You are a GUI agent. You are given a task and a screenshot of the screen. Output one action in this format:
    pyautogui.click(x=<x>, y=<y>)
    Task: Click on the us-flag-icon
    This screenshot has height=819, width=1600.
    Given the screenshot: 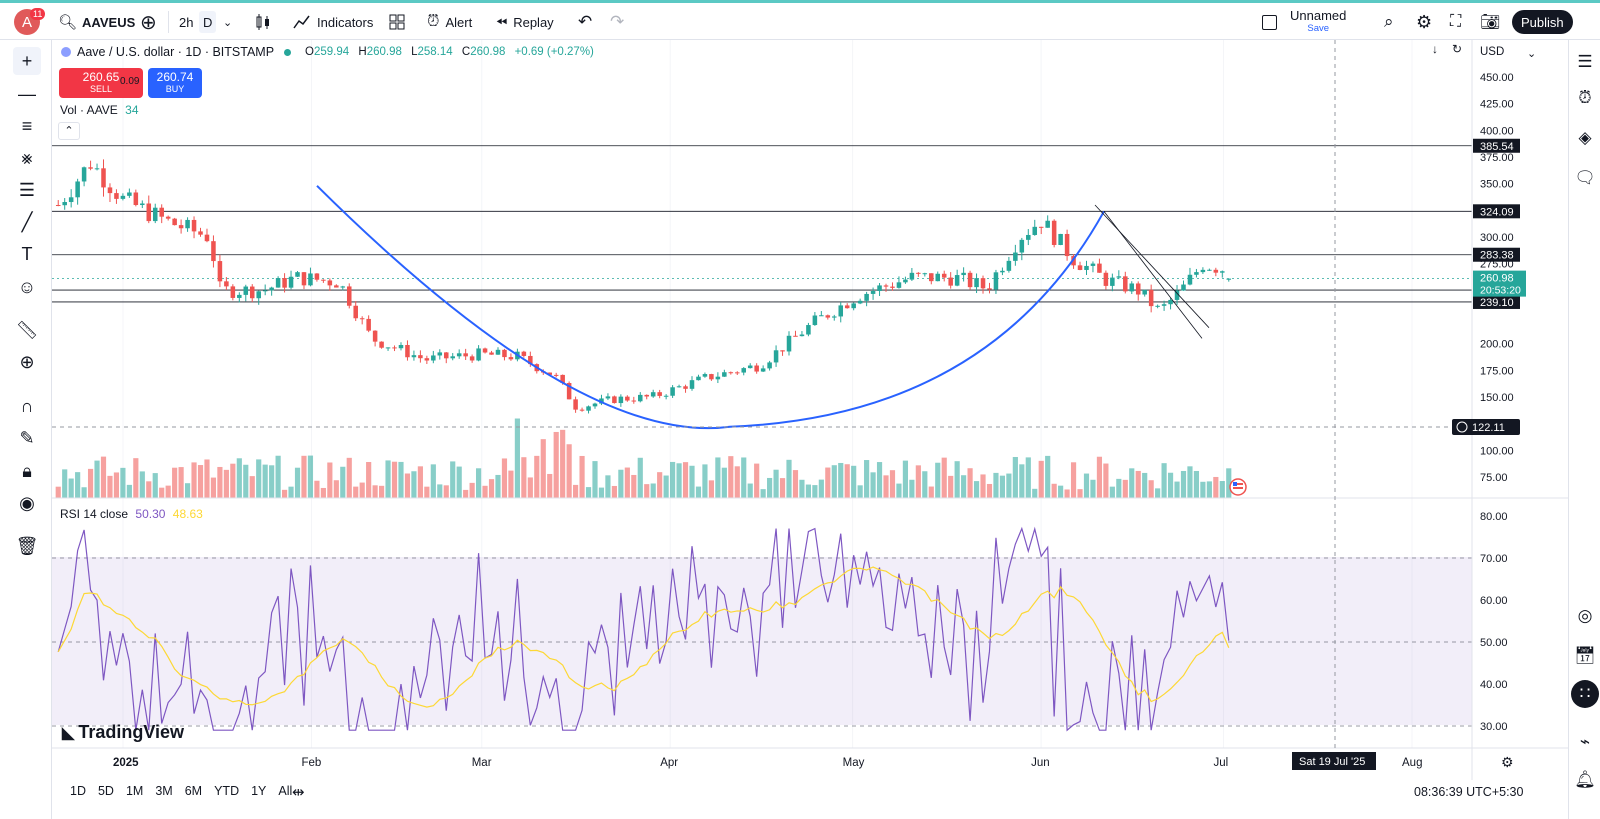 What is the action you would take?
    pyautogui.click(x=1238, y=487)
    